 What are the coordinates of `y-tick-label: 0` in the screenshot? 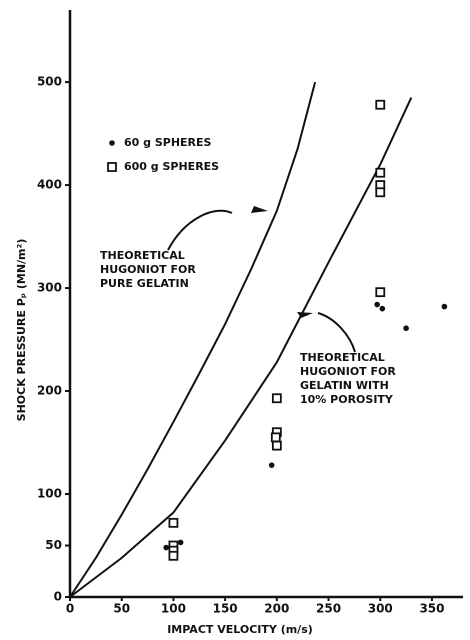 It's located at (58, 597).